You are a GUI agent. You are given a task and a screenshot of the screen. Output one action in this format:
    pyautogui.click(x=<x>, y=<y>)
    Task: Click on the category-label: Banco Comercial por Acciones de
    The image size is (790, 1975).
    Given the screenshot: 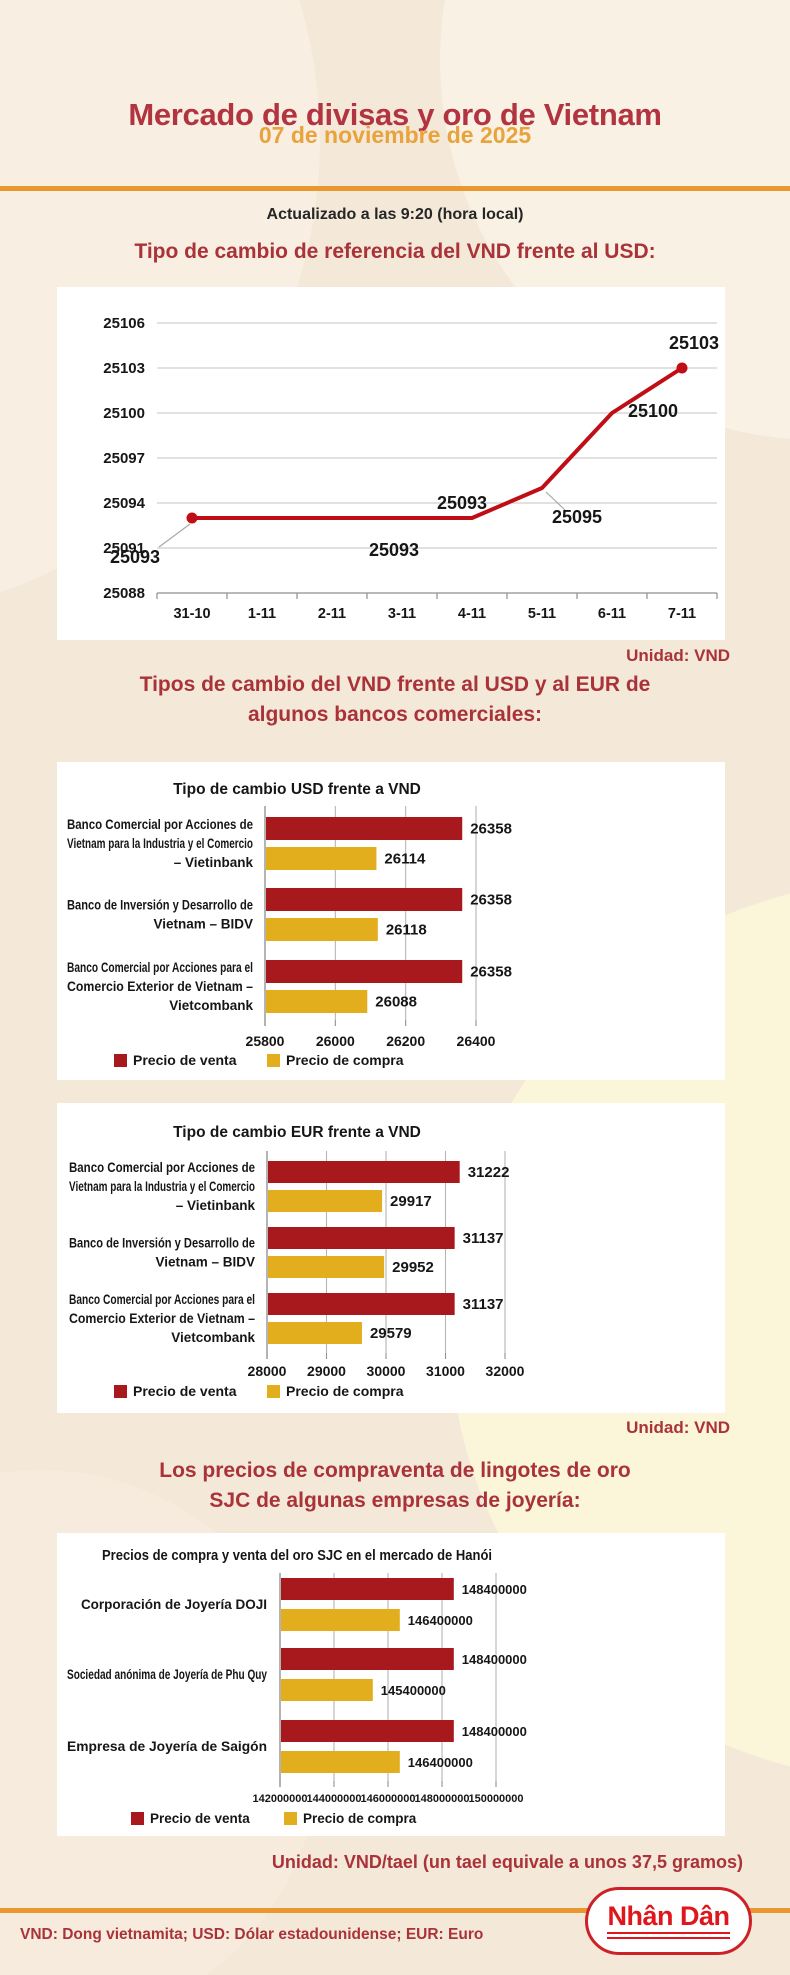 What is the action you would take?
    pyautogui.click(x=160, y=824)
    